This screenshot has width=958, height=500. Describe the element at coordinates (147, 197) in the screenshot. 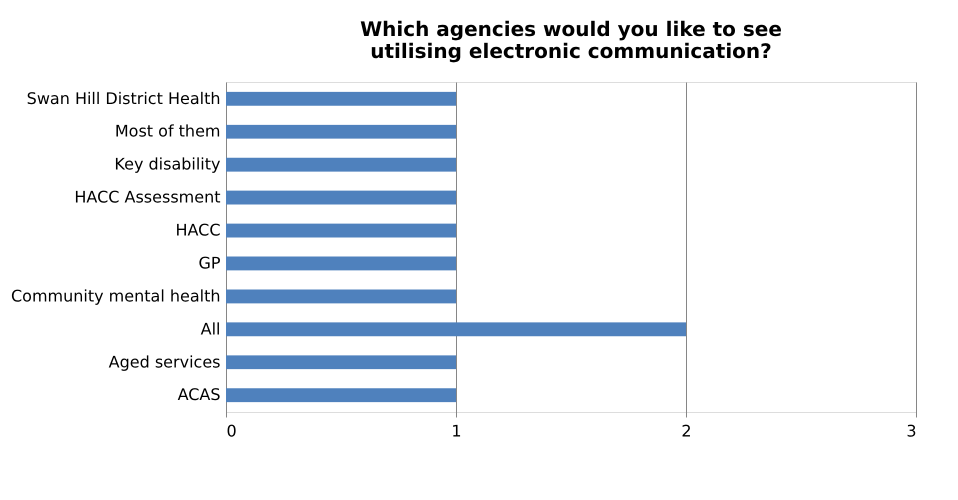

I see `y-tick-label: HACC Assessment` at that location.